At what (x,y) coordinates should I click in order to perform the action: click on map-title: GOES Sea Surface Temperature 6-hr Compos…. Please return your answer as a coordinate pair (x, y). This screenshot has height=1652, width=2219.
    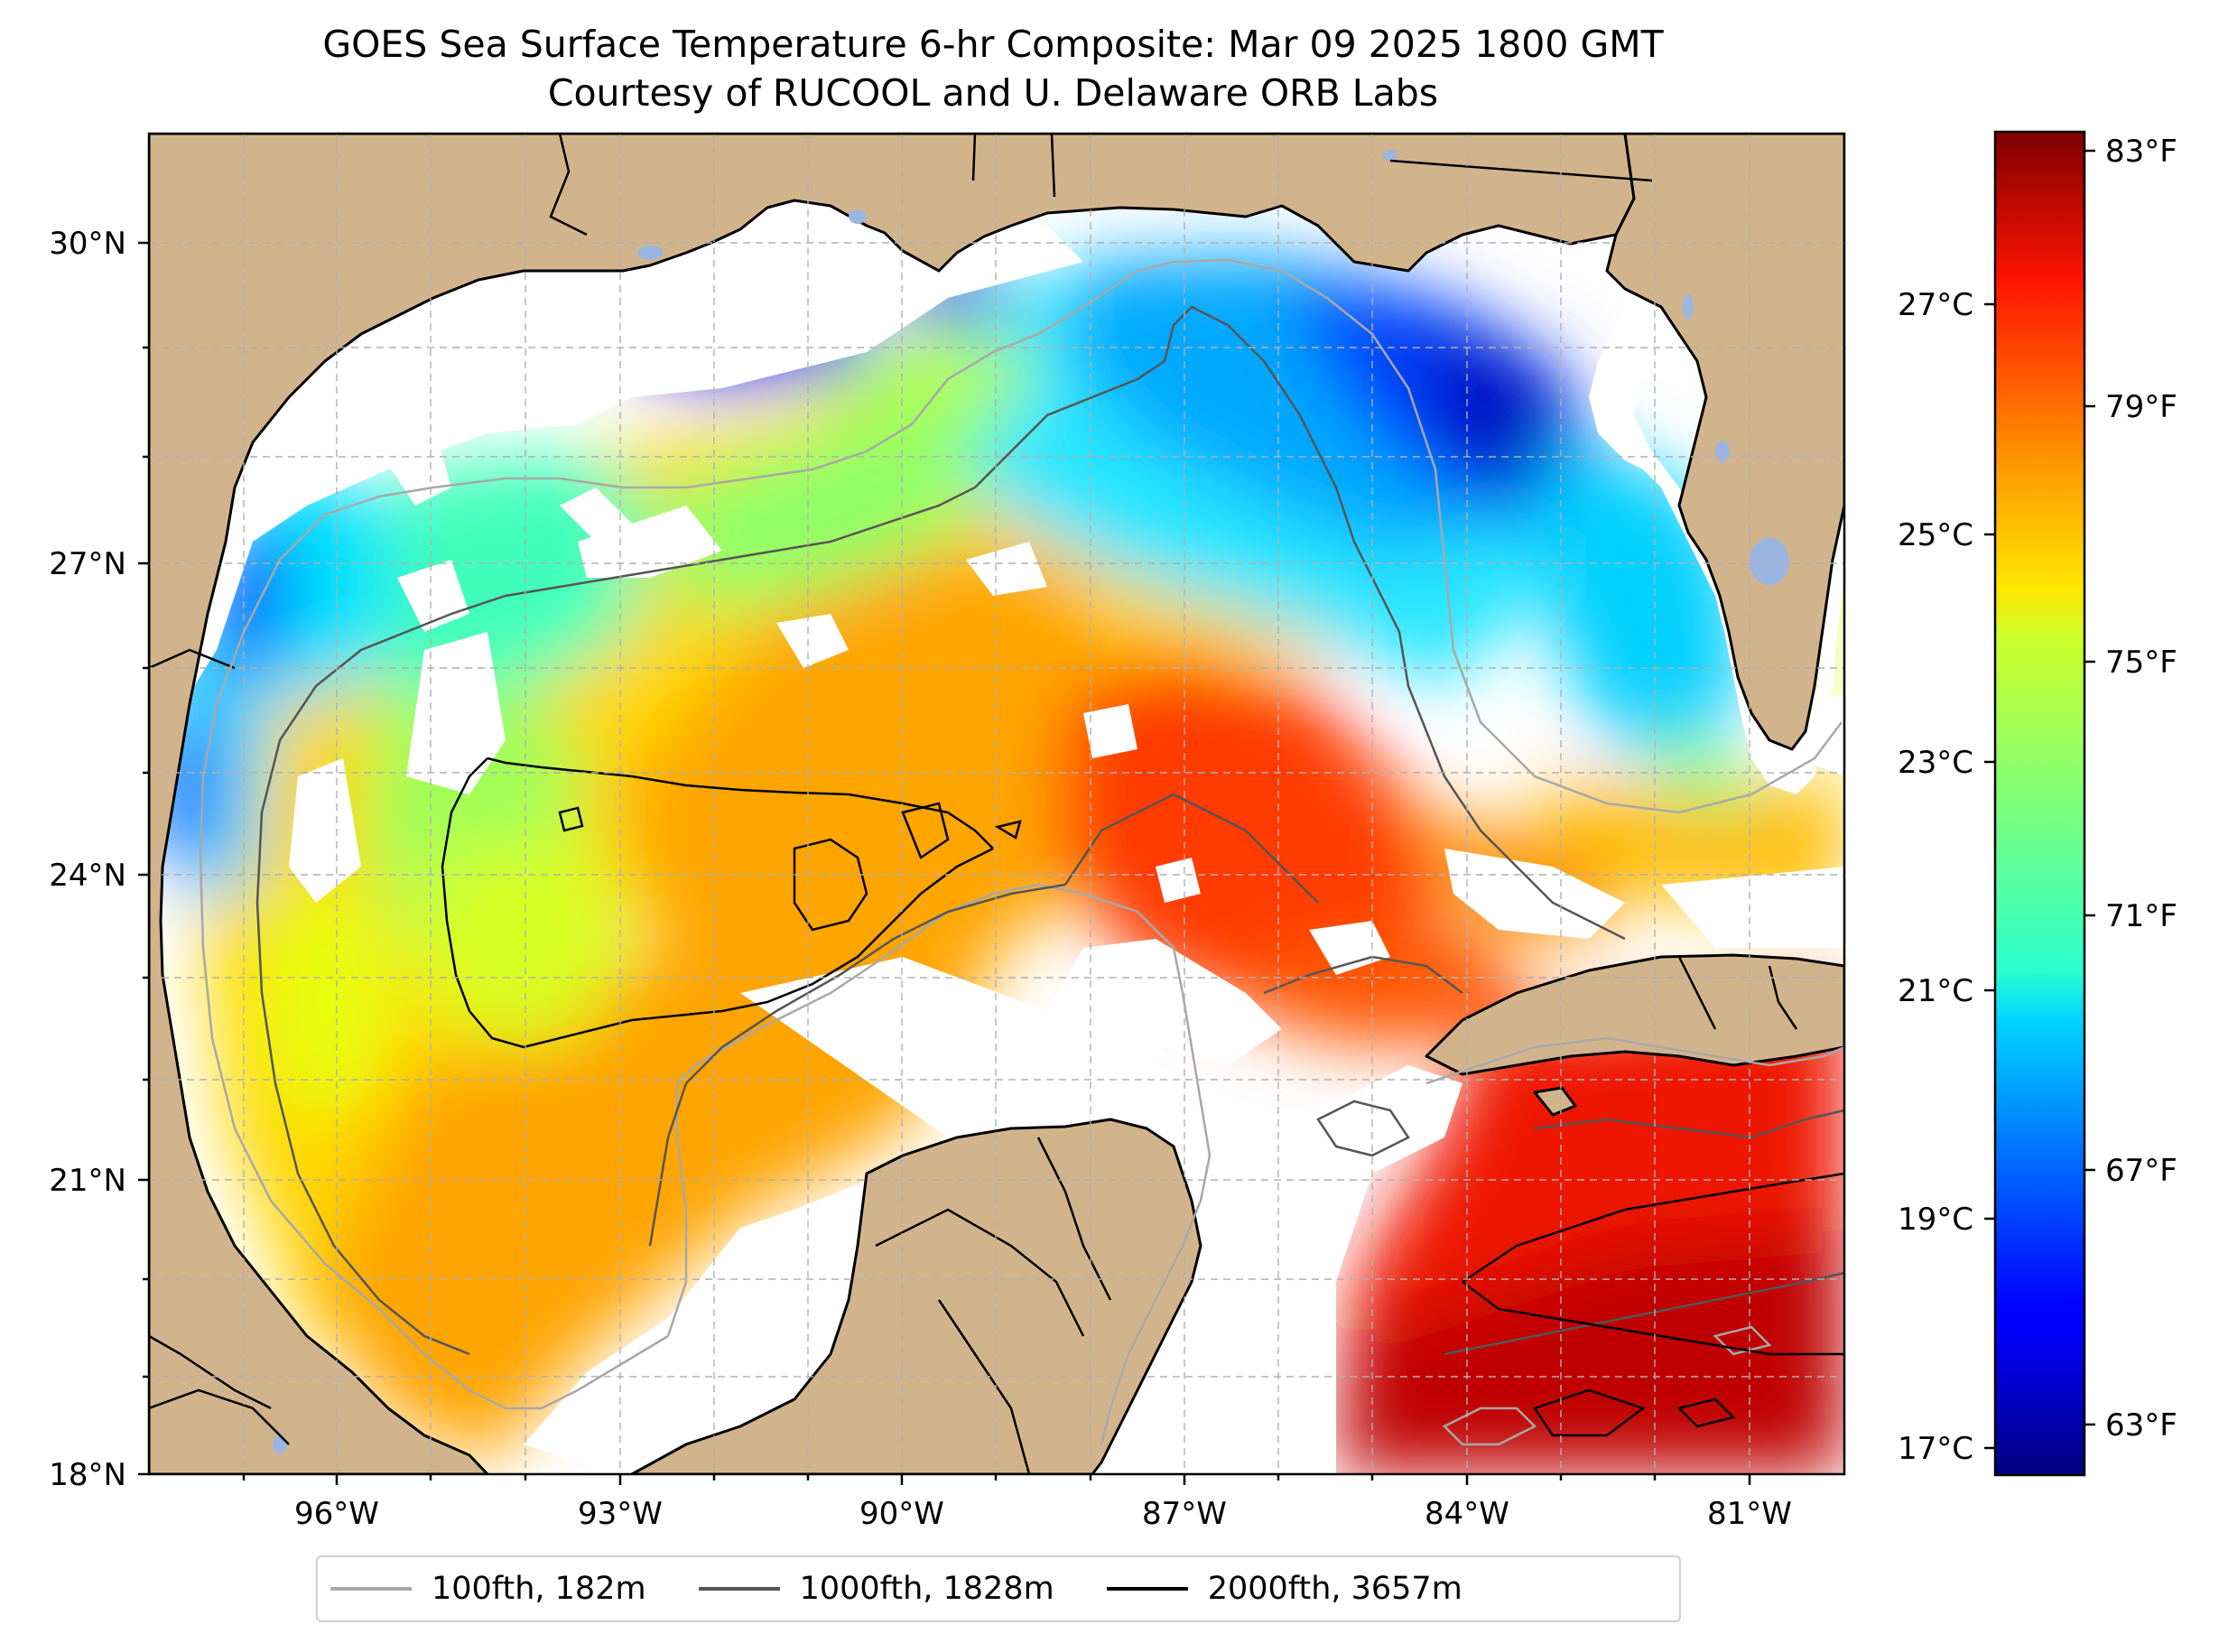
    Looking at the image, I should click on (993, 68).